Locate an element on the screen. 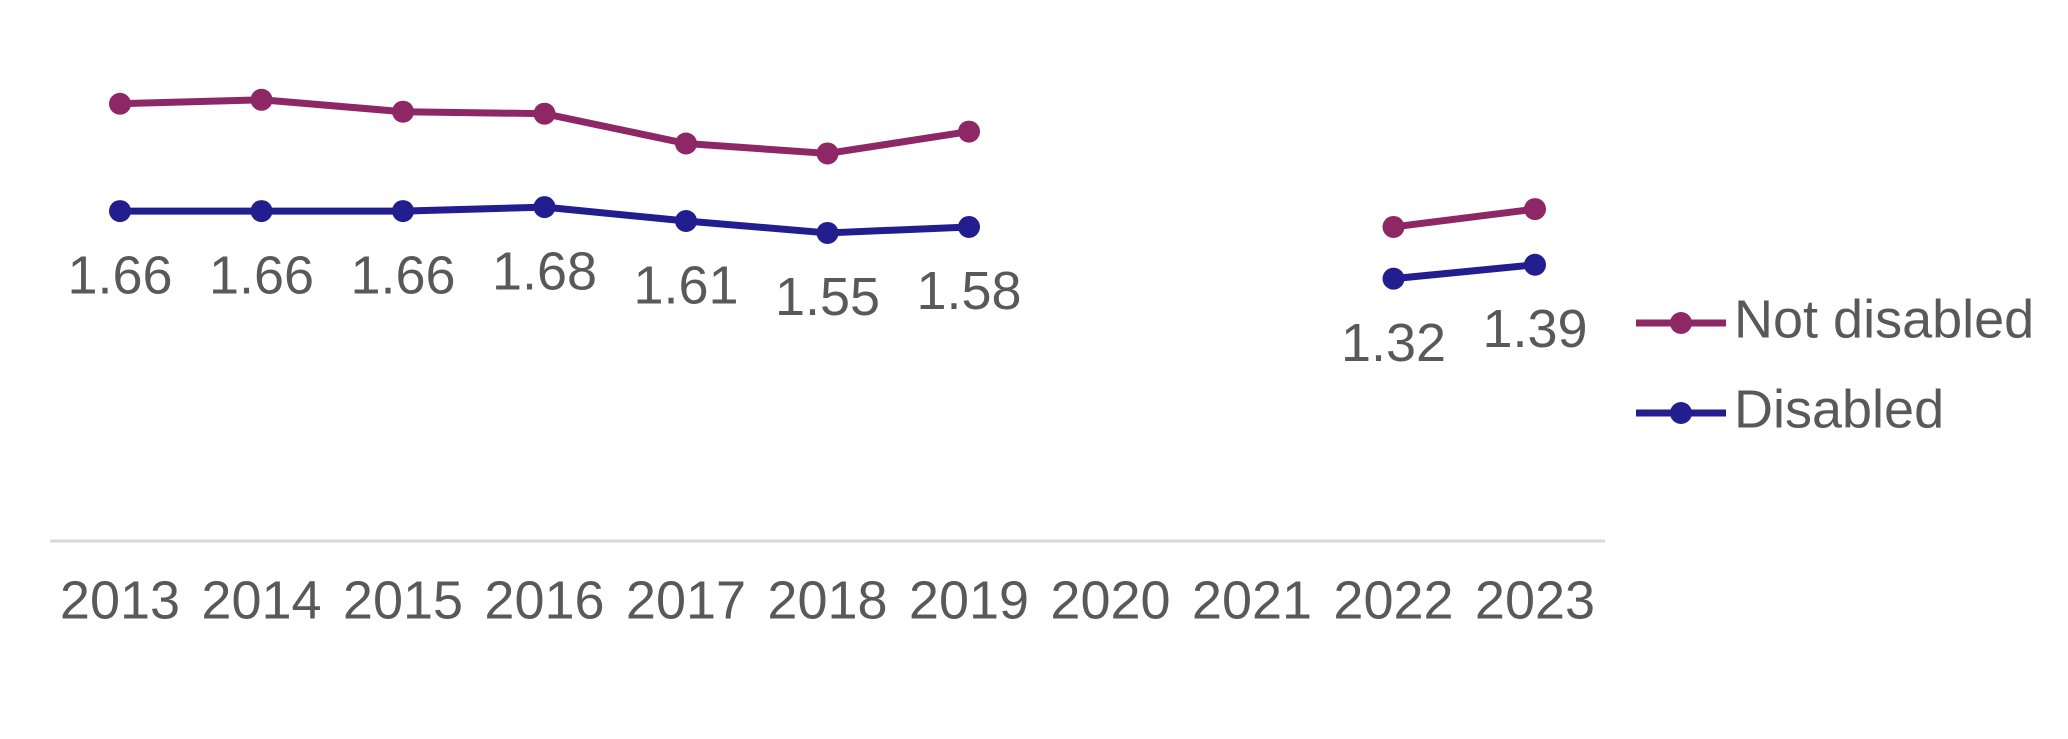 Image resolution: width=2068 pixels, height=739 pixels. data-label: 1.55 is located at coordinates (827, 297).